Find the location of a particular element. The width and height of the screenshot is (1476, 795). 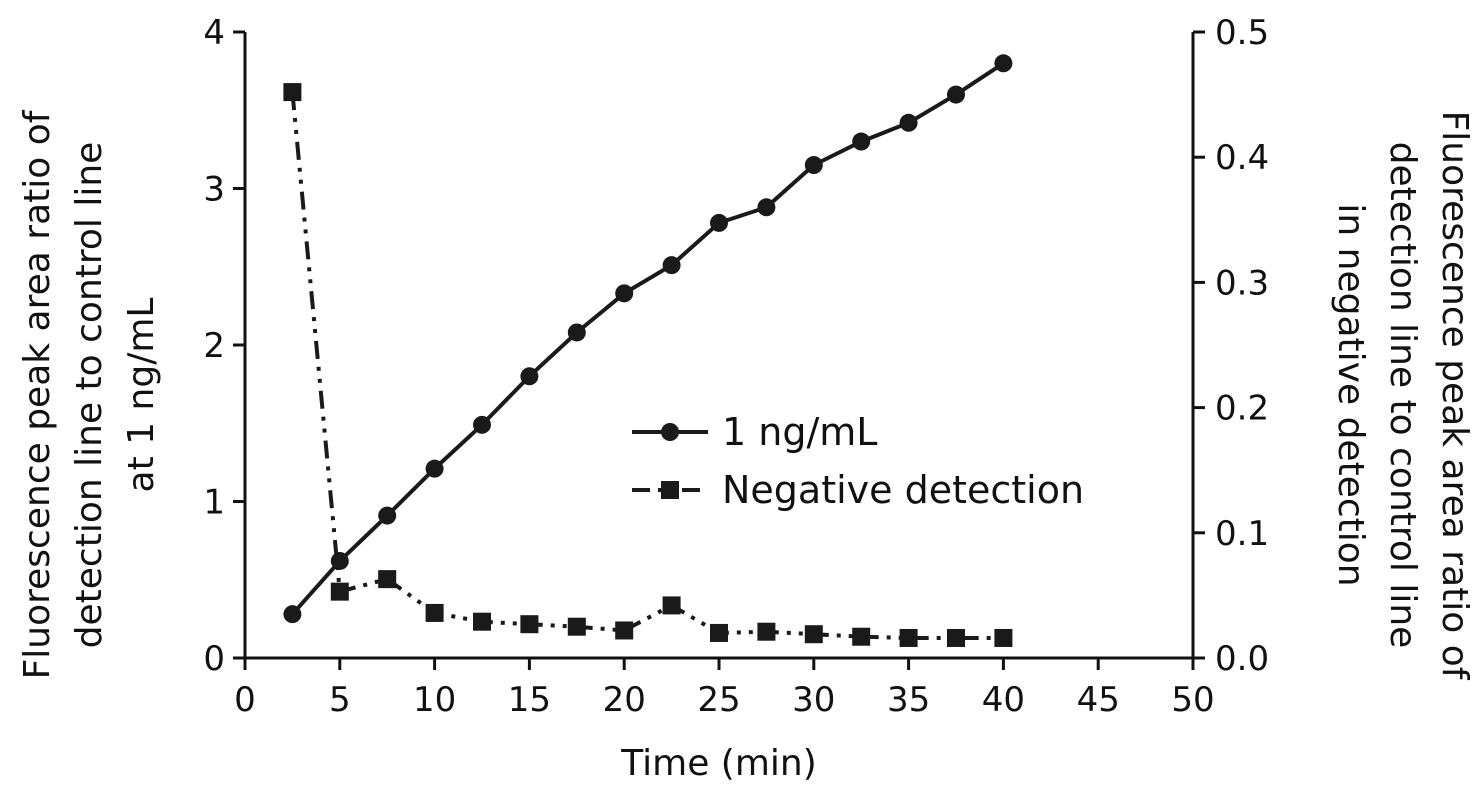

left-y-tick-label: 1 is located at coordinates (214, 503).